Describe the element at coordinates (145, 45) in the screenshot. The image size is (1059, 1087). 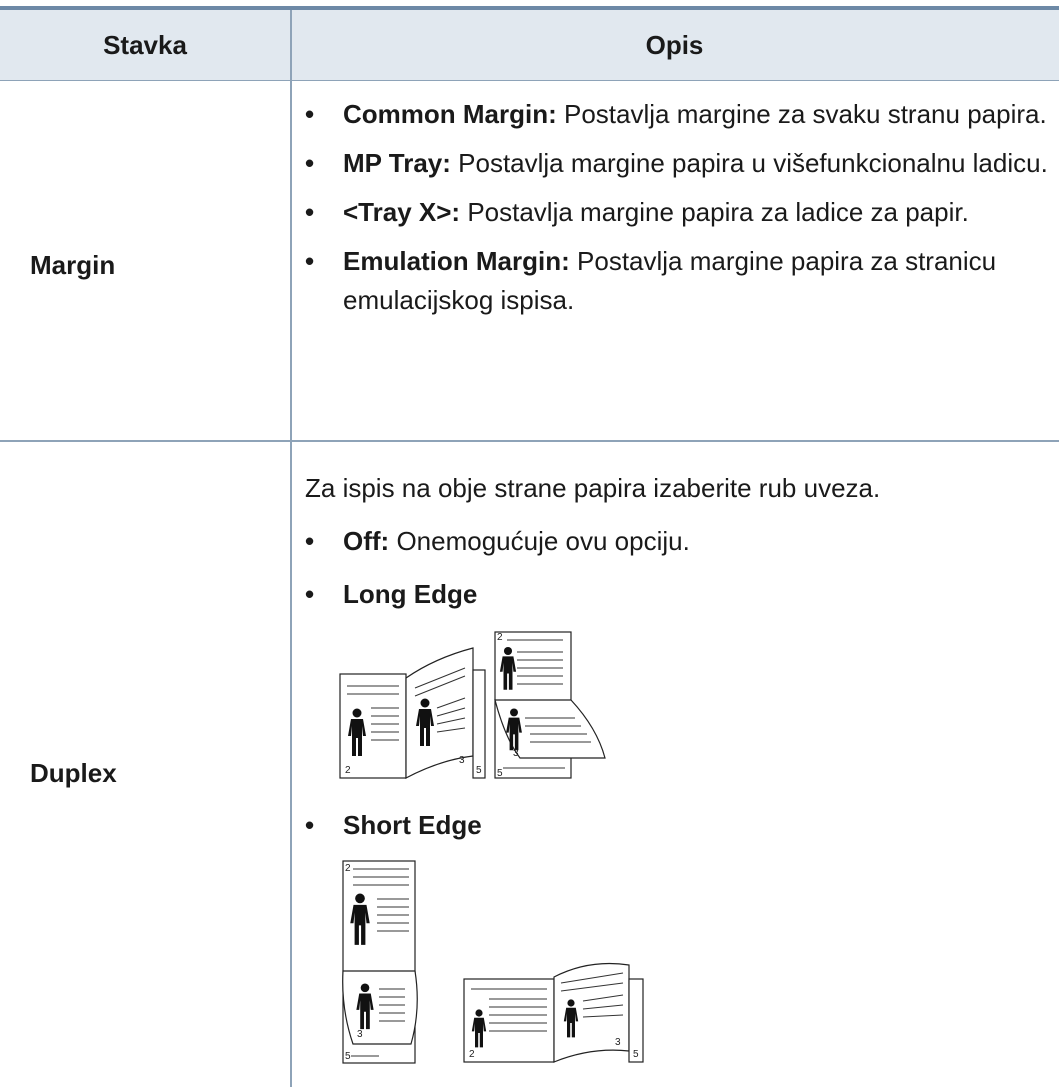
I see `header-cell: Stavka` at that location.